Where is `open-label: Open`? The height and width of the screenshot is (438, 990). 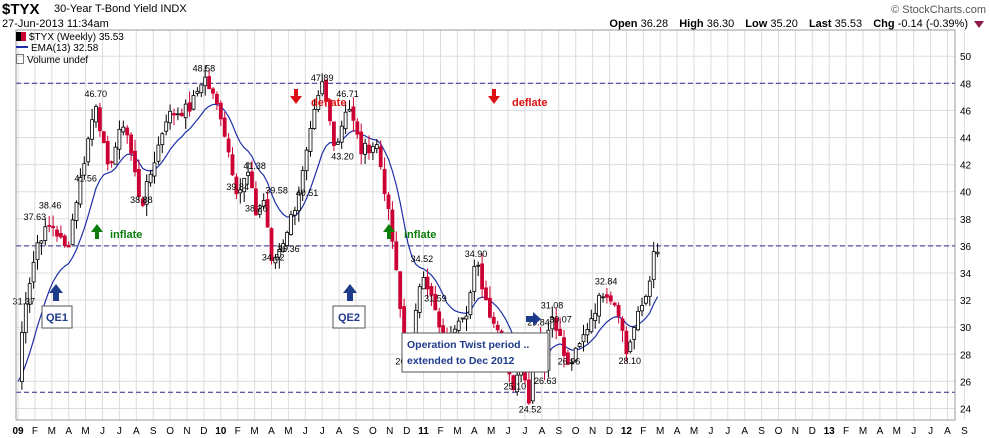
open-label: Open is located at coordinates (623, 24).